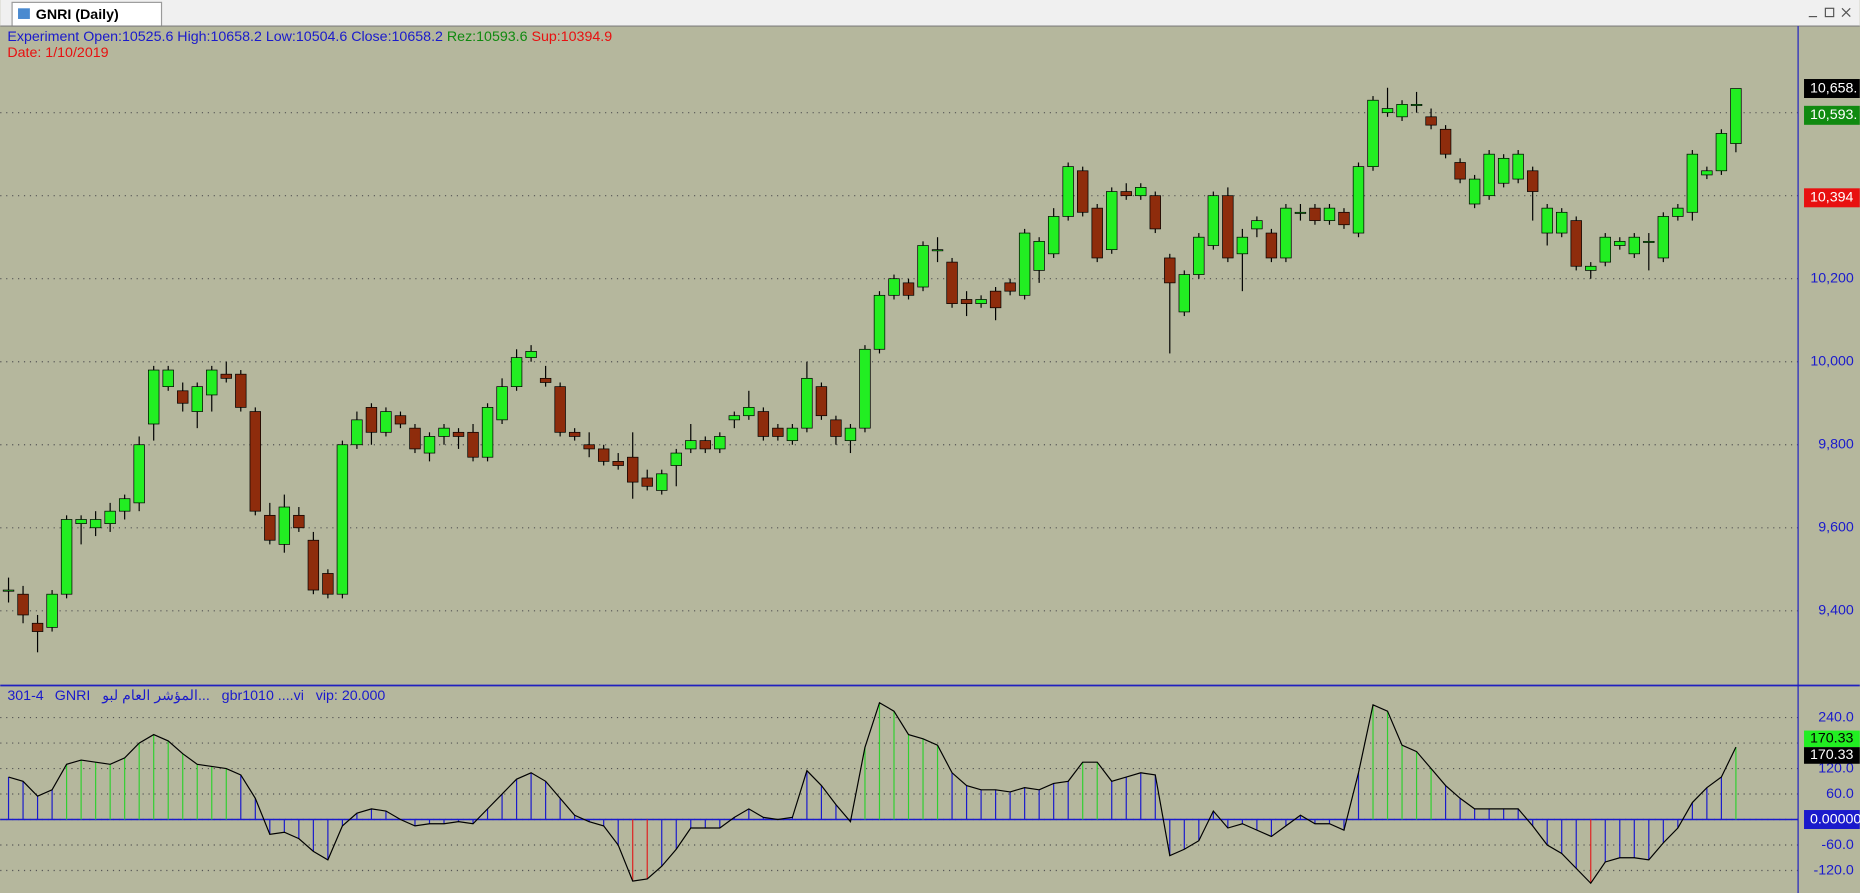  Describe the element at coordinates (351, 696) in the screenshot. I see `ind-title-part: vip: 20.000` at that location.